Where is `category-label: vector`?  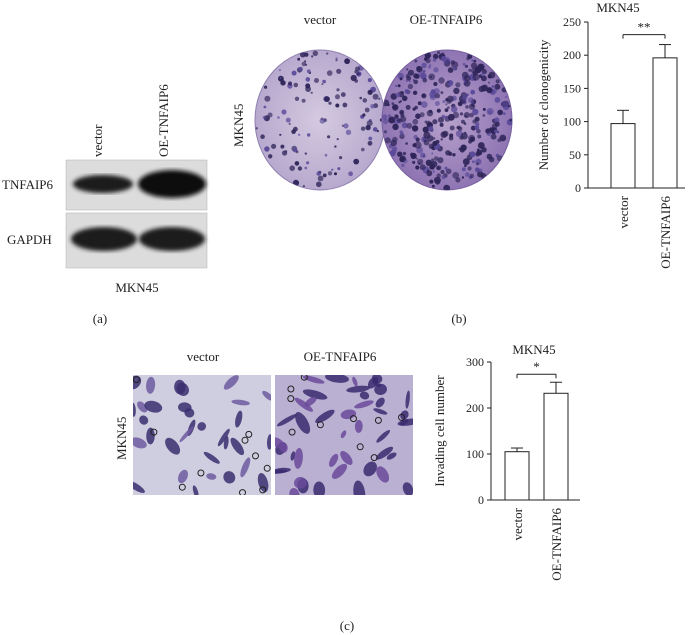
category-label: vector is located at coordinates (517, 523).